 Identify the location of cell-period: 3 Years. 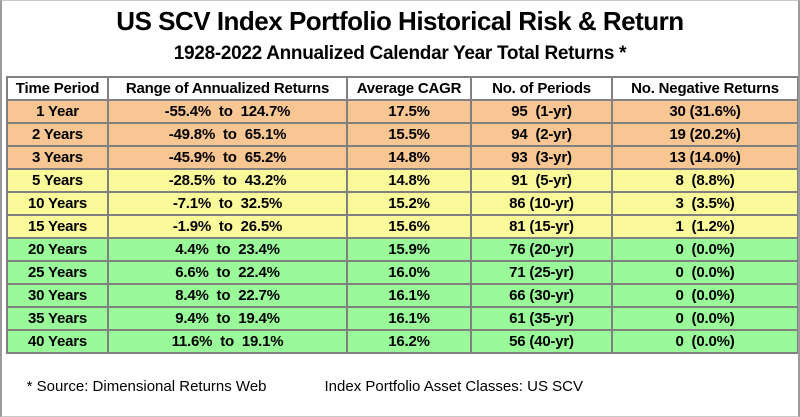
(57, 157).